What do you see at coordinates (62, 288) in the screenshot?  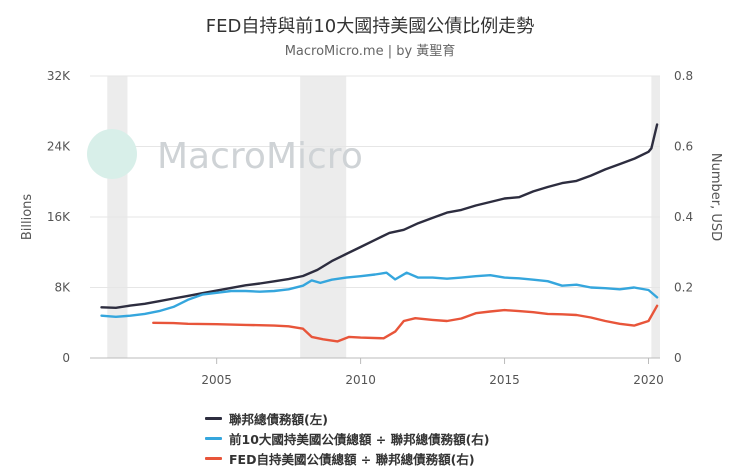 I see `y-left-tick-label: 8K` at bounding box center [62, 288].